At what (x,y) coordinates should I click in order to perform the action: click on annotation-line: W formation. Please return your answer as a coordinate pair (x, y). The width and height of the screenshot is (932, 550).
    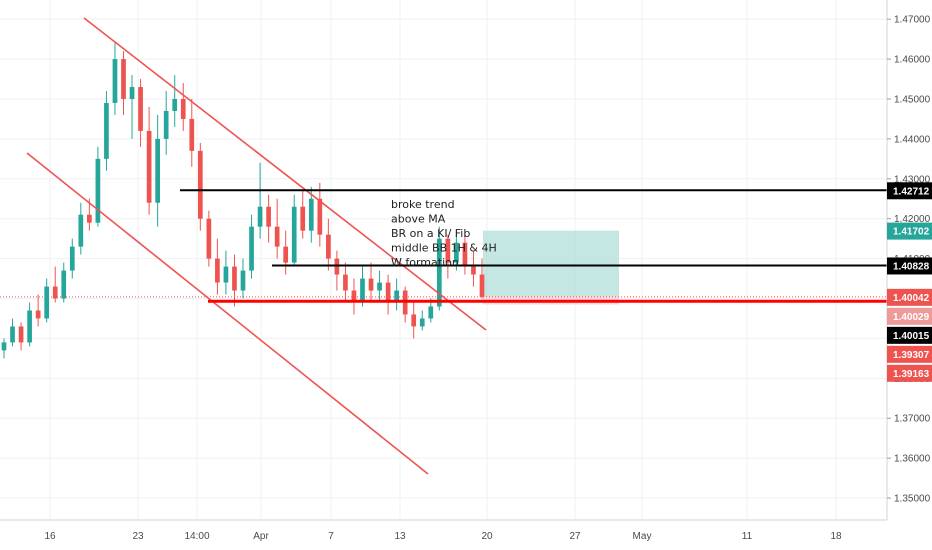
    Looking at the image, I should click on (425, 262).